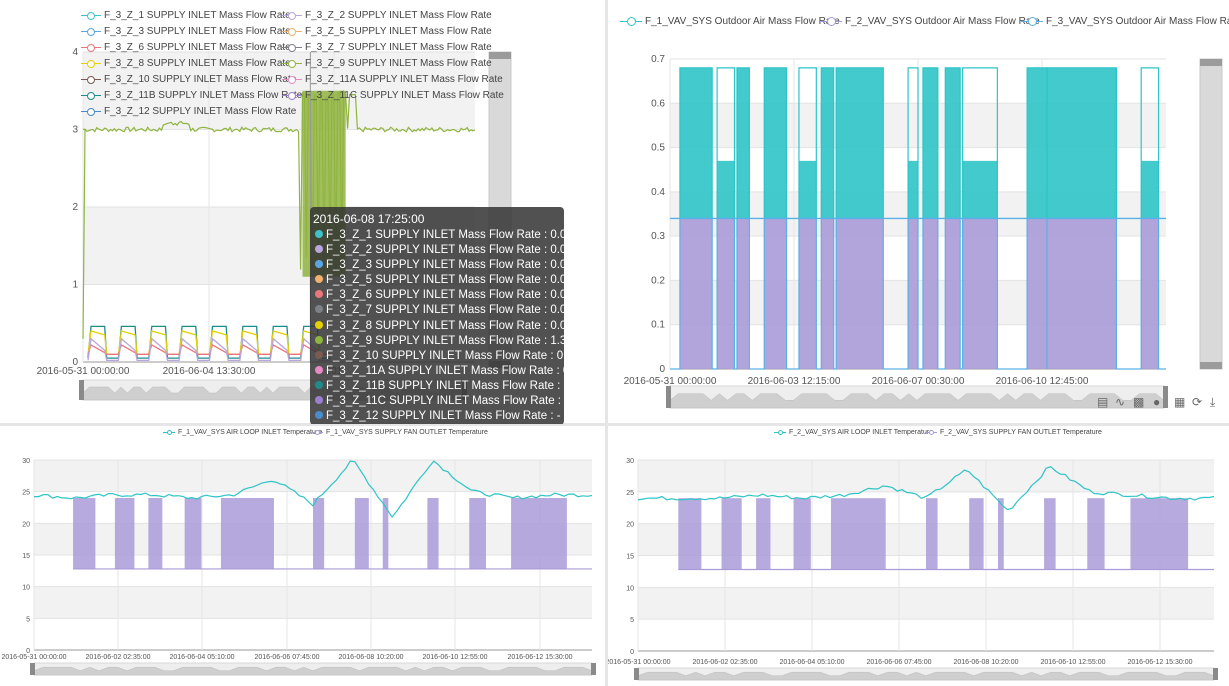  I want to click on legend-item: F_2_VAV_SYS AIR LOOP INLET Temperature, so click(853, 432).